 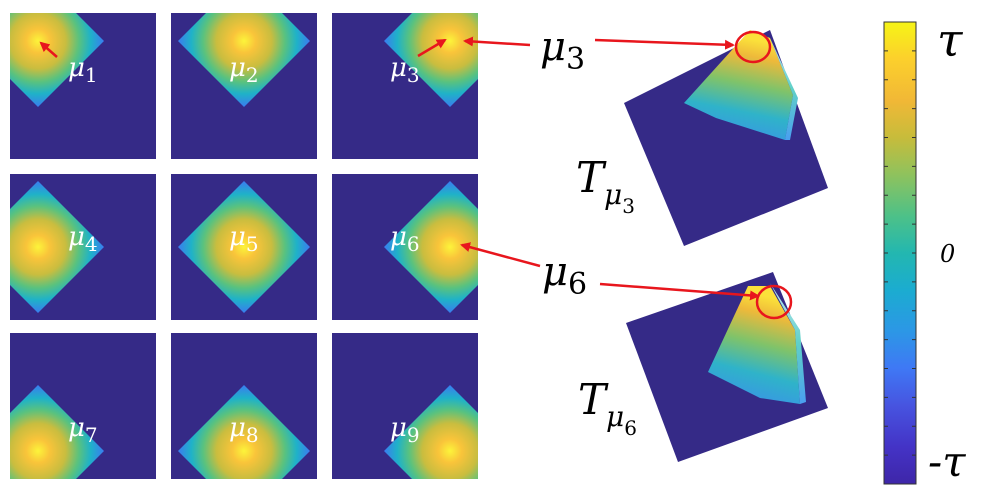 I want to click on heatmap-tile: μ4, so click(x=83, y=247).